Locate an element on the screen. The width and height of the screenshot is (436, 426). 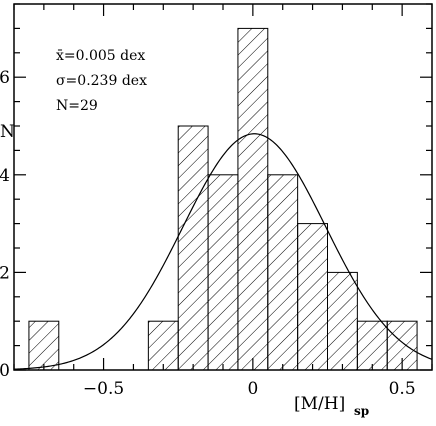
stat-mean: x̄=0.005 dex is located at coordinates (100, 56).